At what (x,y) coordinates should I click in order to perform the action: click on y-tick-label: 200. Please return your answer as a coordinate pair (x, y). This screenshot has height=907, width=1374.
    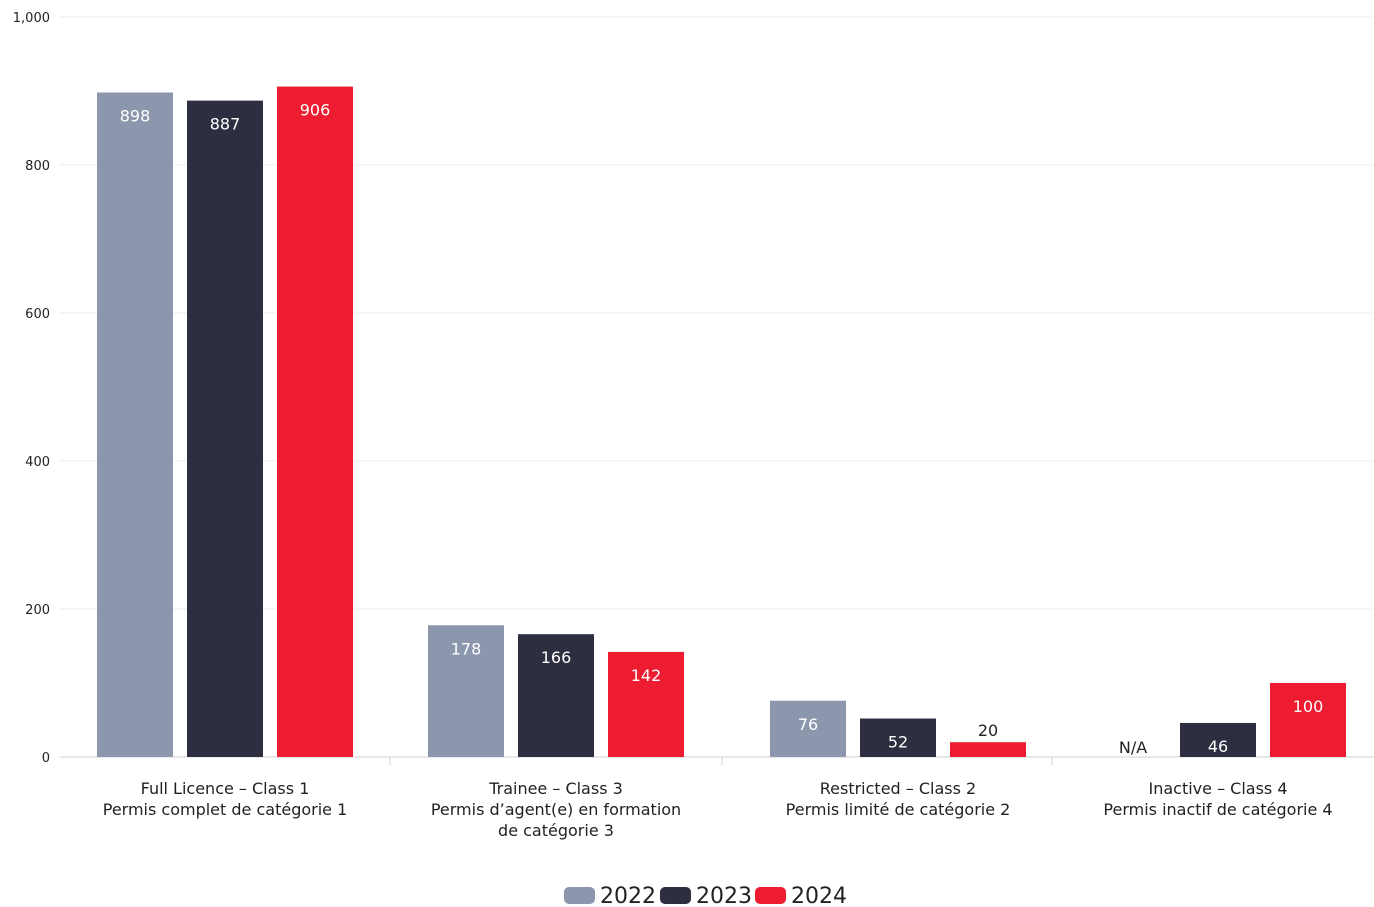
    Looking at the image, I should click on (37, 610).